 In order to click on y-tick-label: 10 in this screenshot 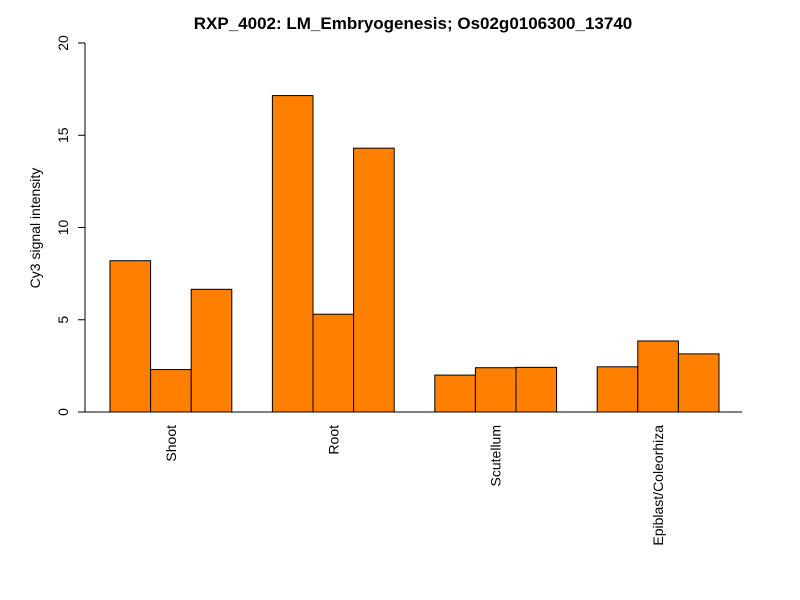, I will do `click(63, 228)`.